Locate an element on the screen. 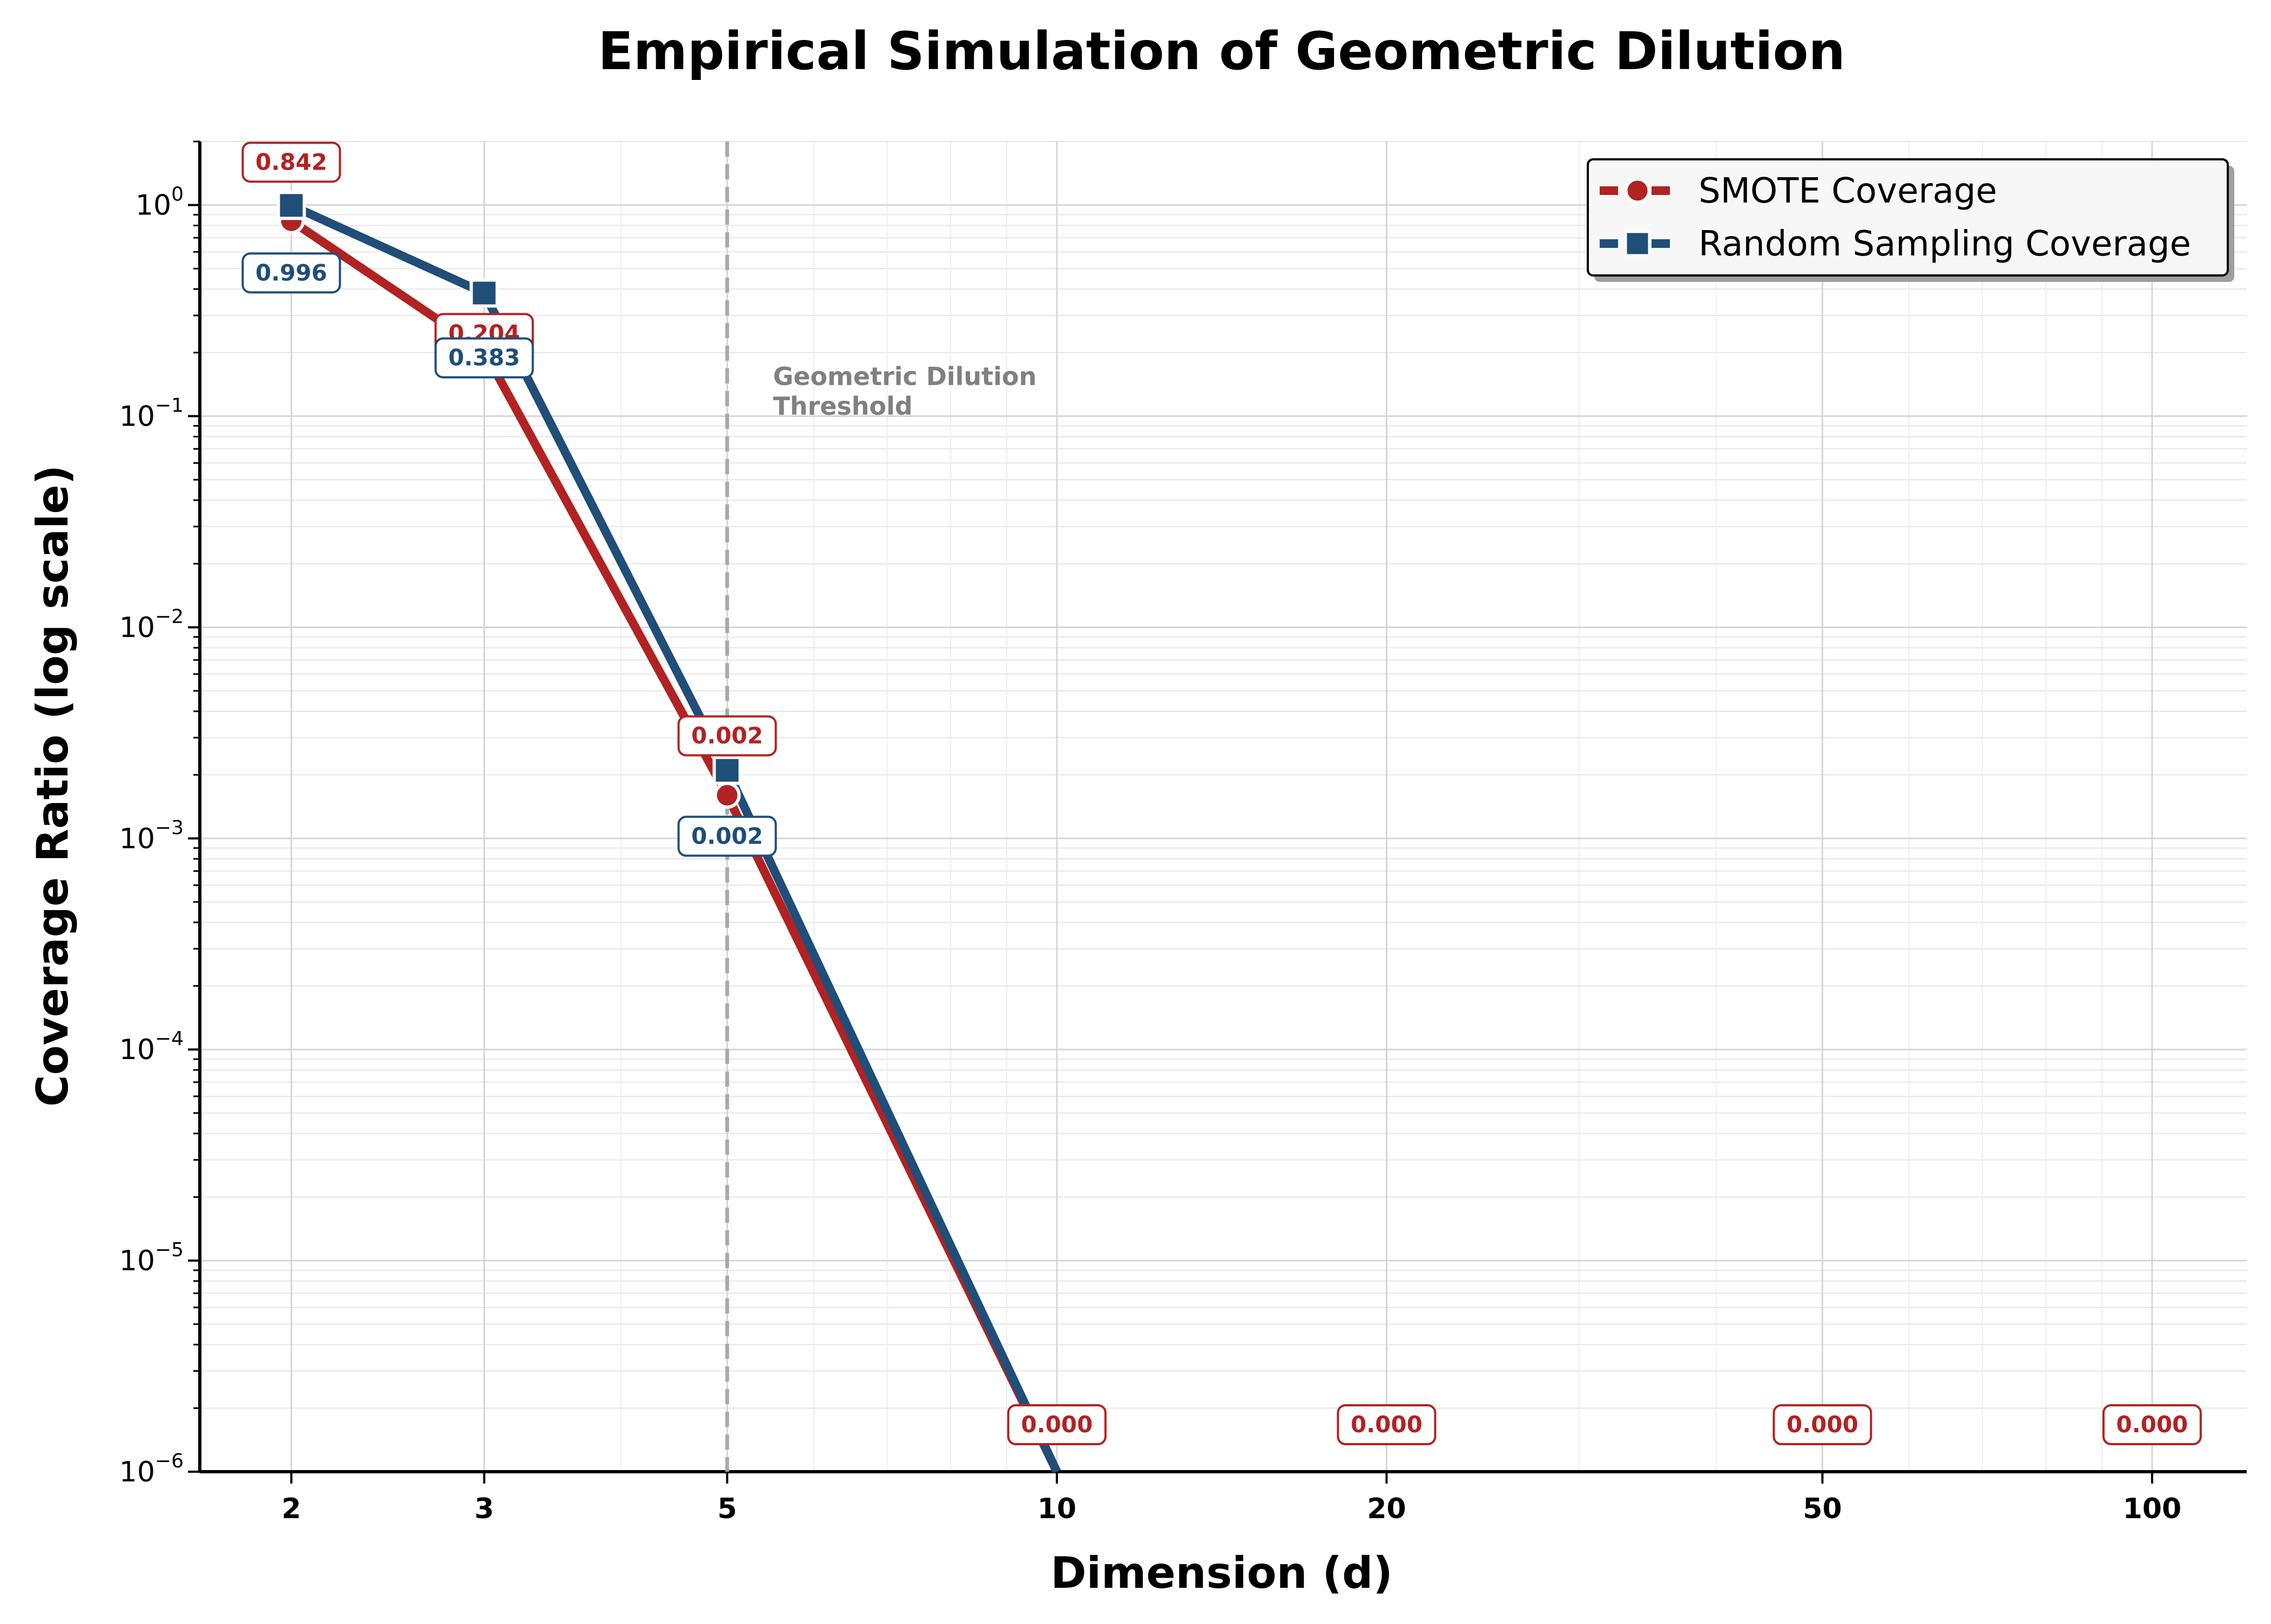 Image resolution: width=2271 pixels, height=1624 pixels. threshold-label: Threshold is located at coordinates (843, 406).